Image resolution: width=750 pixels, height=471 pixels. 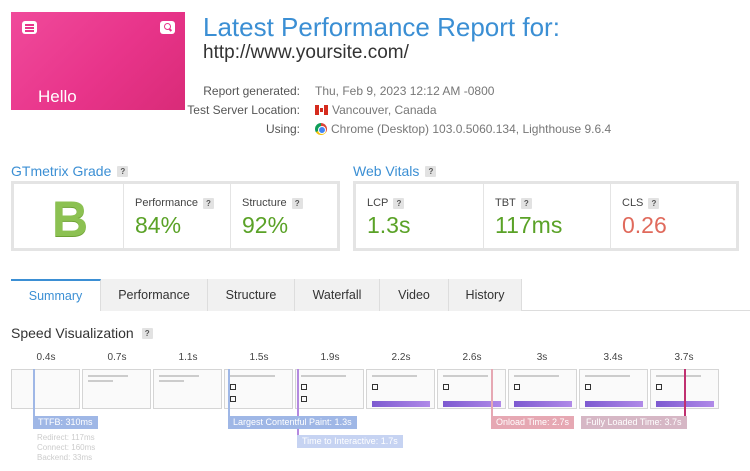 I want to click on search-icon, so click(x=167, y=27).